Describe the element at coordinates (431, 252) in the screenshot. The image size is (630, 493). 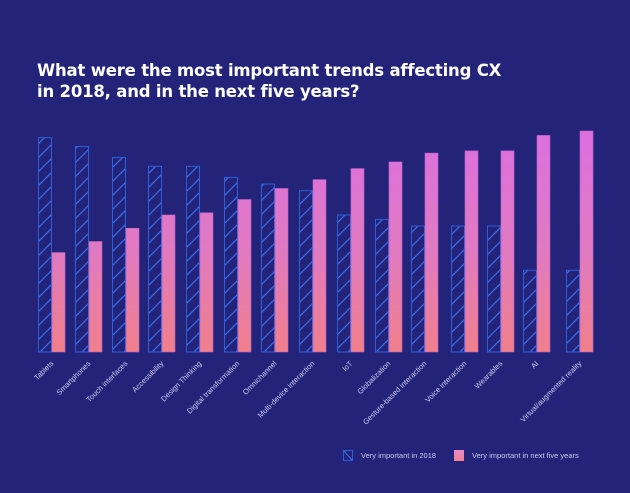
I see `bar-next-five-years-gesture-based-interaction` at that location.